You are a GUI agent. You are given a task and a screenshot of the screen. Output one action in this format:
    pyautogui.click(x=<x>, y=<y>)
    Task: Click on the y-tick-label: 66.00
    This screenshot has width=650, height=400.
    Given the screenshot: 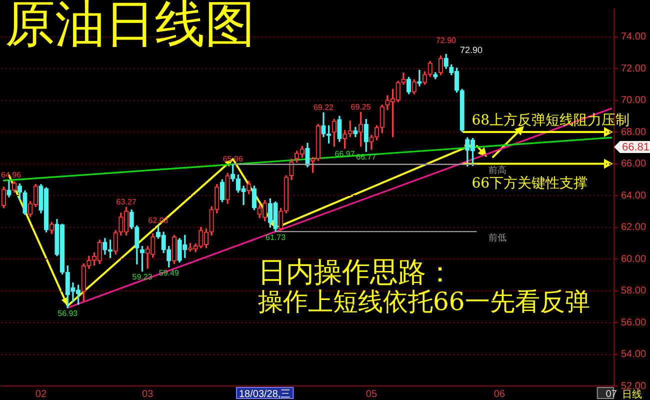 What is the action you would take?
    pyautogui.click(x=633, y=164)
    